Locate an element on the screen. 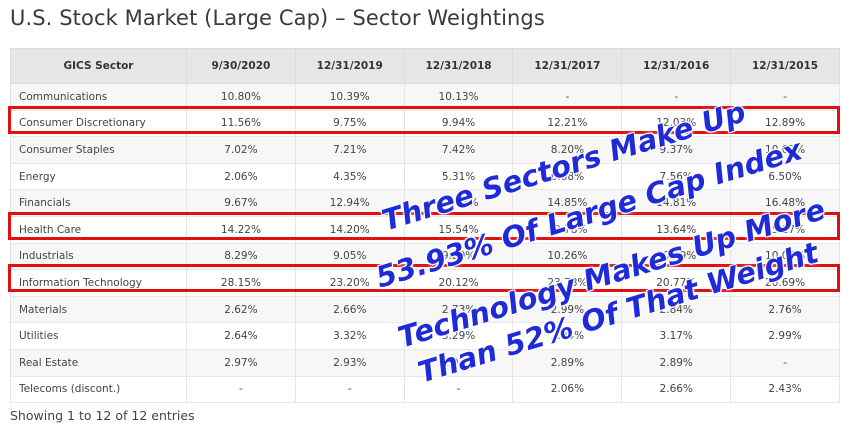 Image resolution: width=850 pixels, height=432 pixels. weight-cell: 23.78% is located at coordinates (567, 283).